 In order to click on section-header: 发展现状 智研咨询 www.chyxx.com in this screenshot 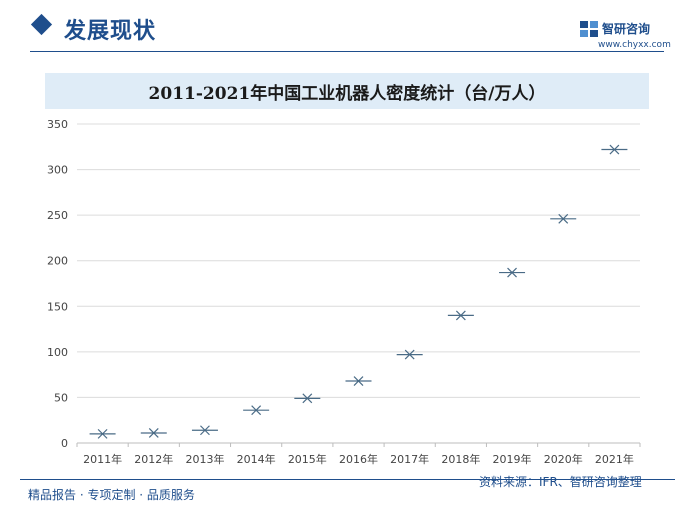, I will do `click(347, 30)`.